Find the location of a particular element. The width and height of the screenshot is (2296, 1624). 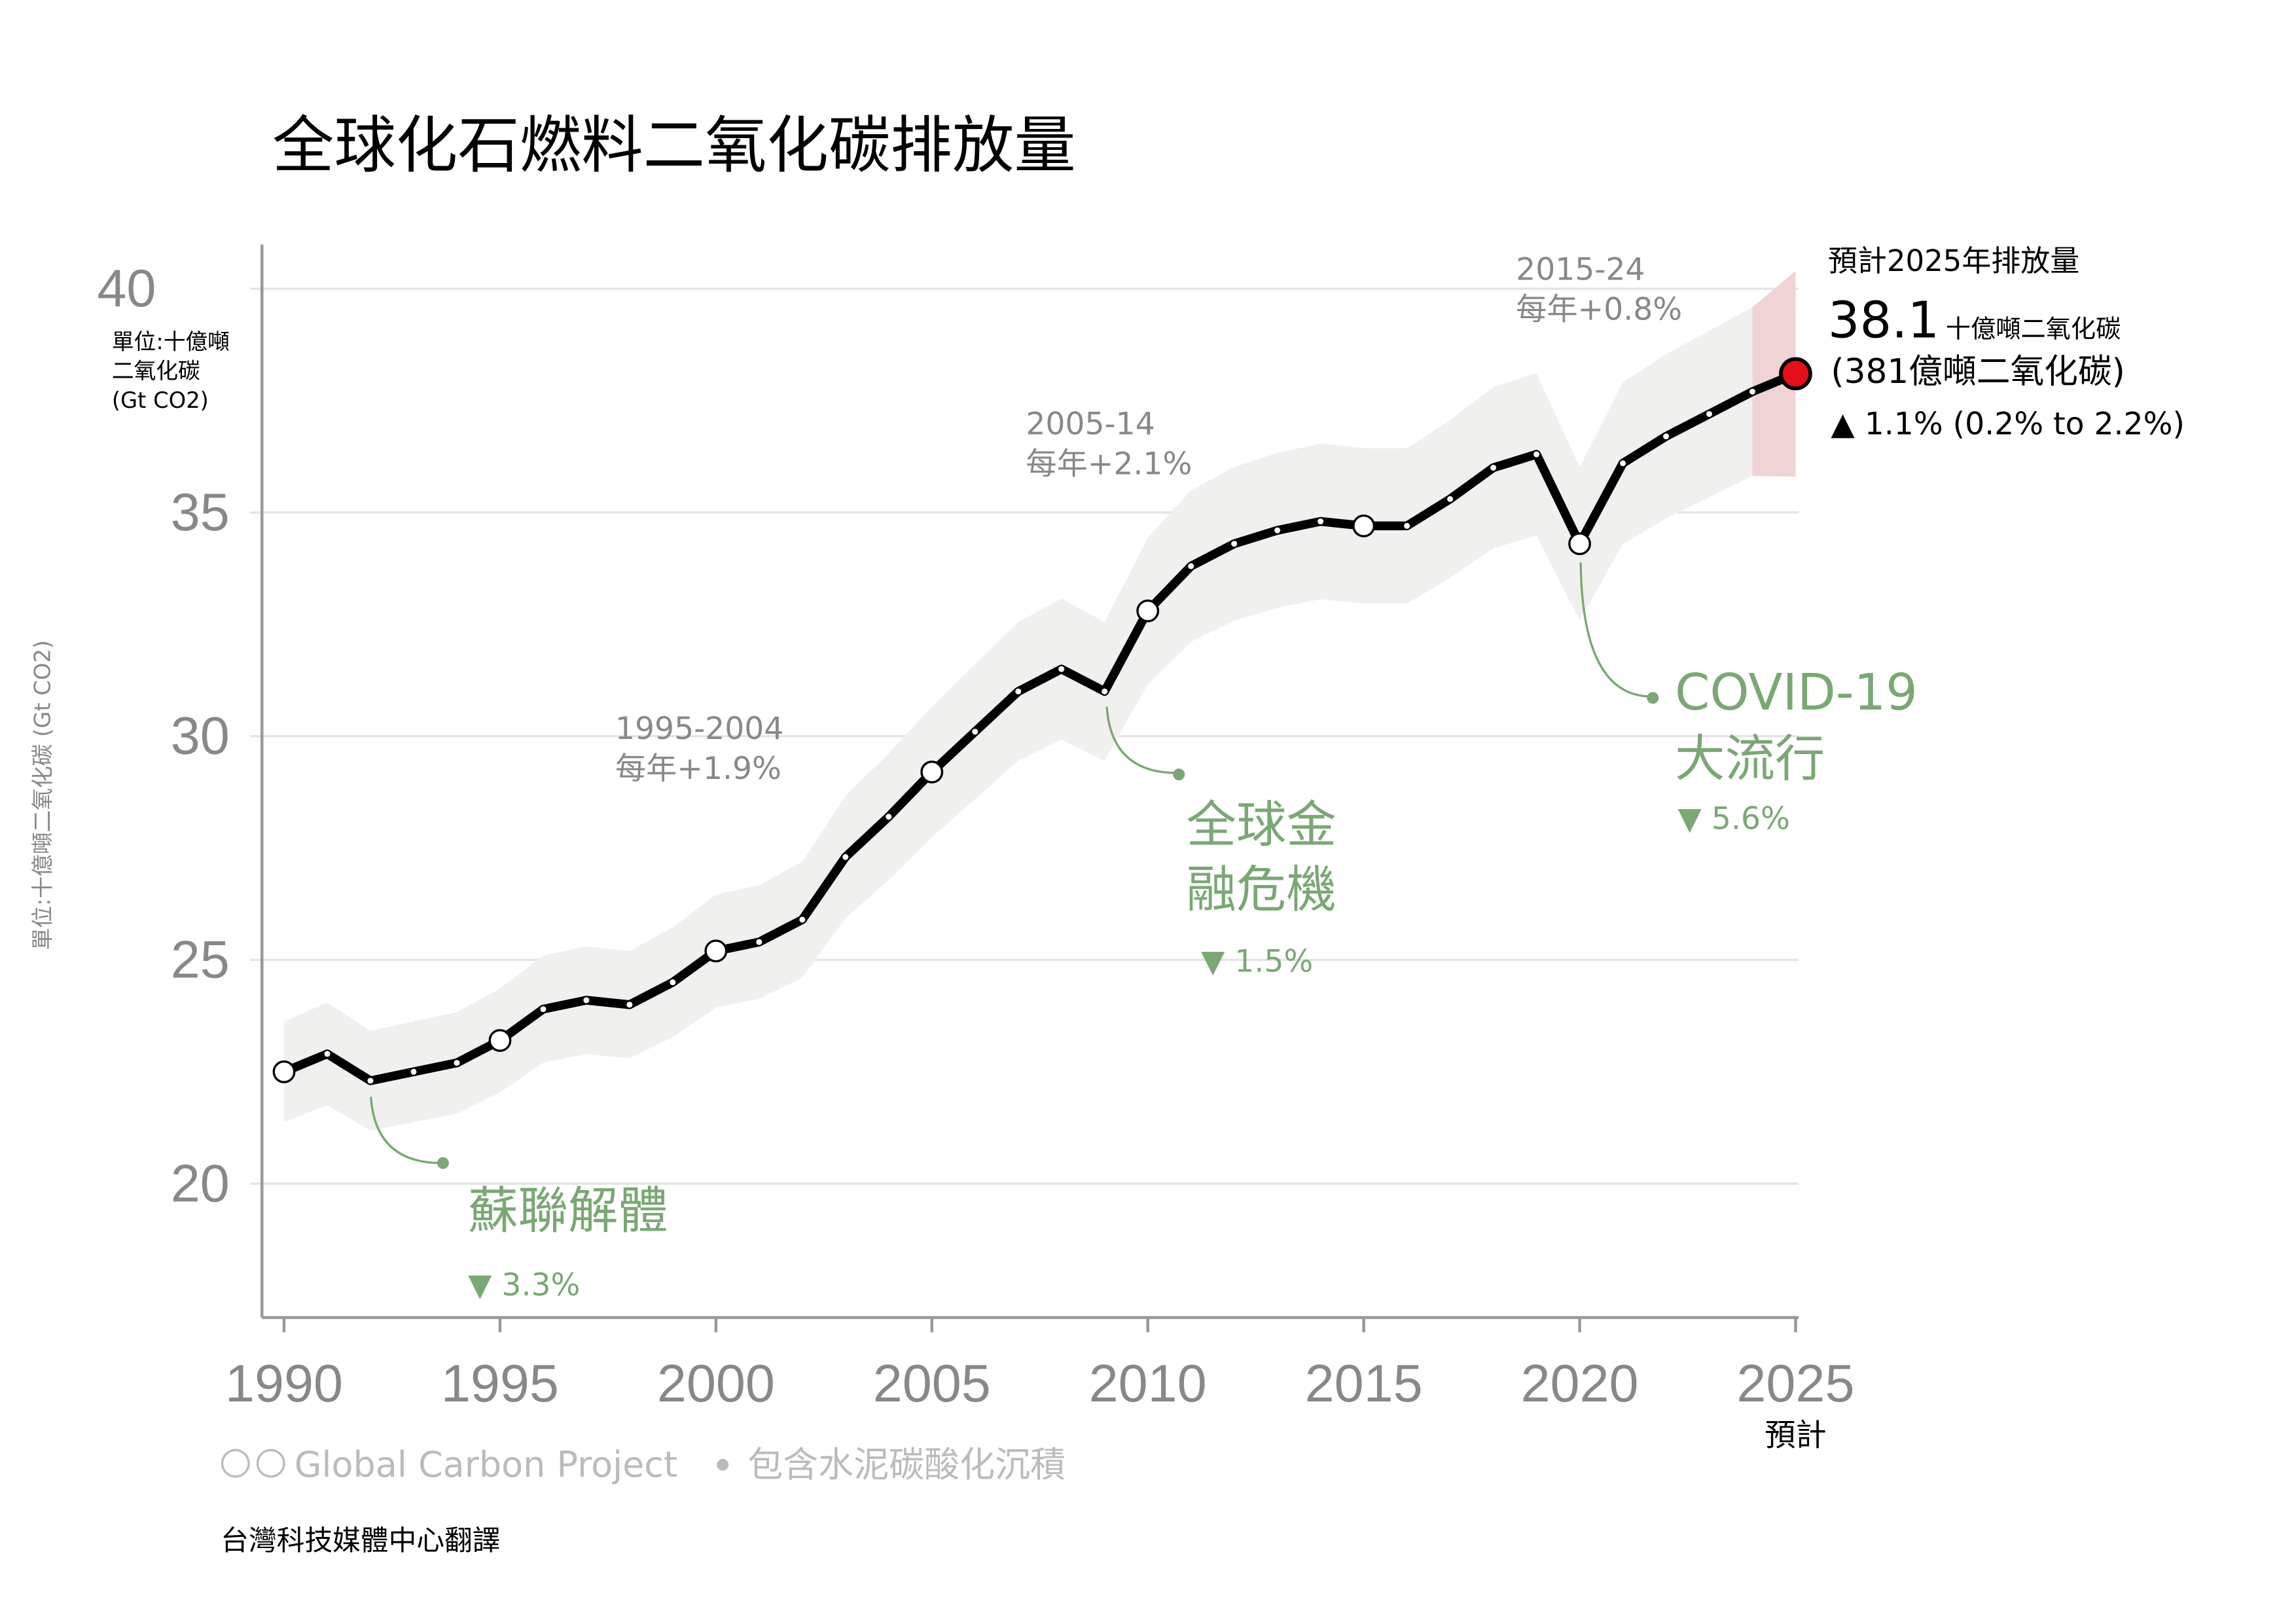

event-label: COVID-19 is located at coordinates (1796, 693).